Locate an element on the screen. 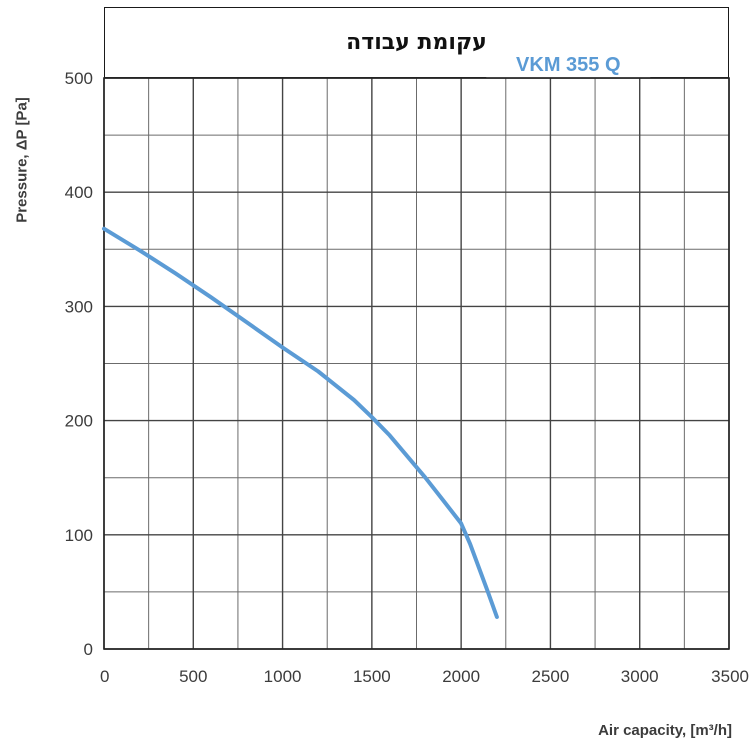 The height and width of the screenshot is (742, 752). y-tick-label: 100 is located at coordinates (79, 535).